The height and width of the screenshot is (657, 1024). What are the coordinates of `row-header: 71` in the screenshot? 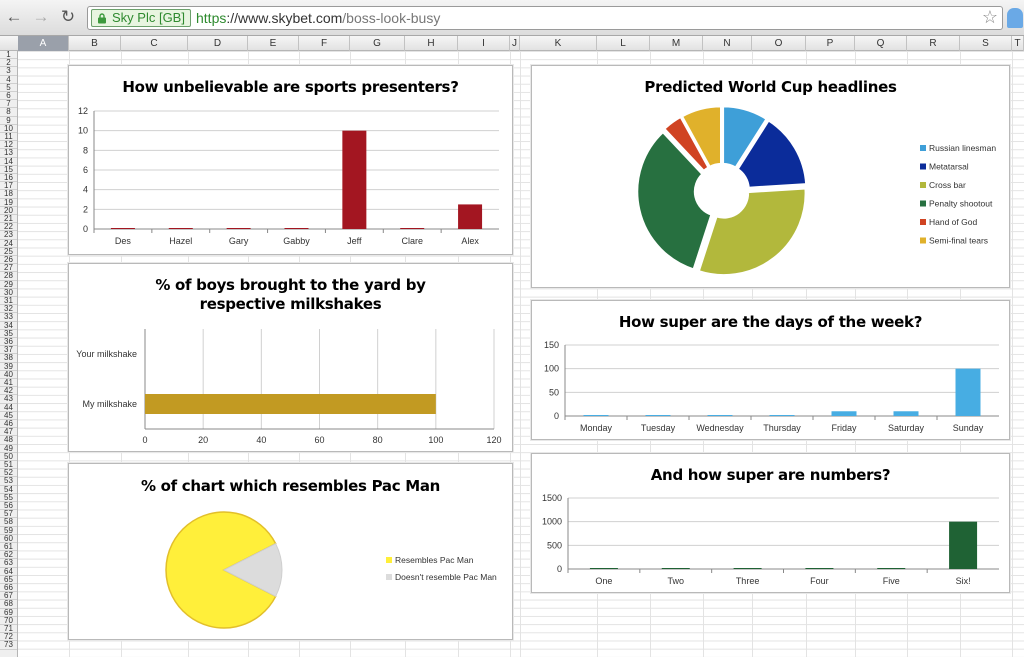 It's located at (8, 629).